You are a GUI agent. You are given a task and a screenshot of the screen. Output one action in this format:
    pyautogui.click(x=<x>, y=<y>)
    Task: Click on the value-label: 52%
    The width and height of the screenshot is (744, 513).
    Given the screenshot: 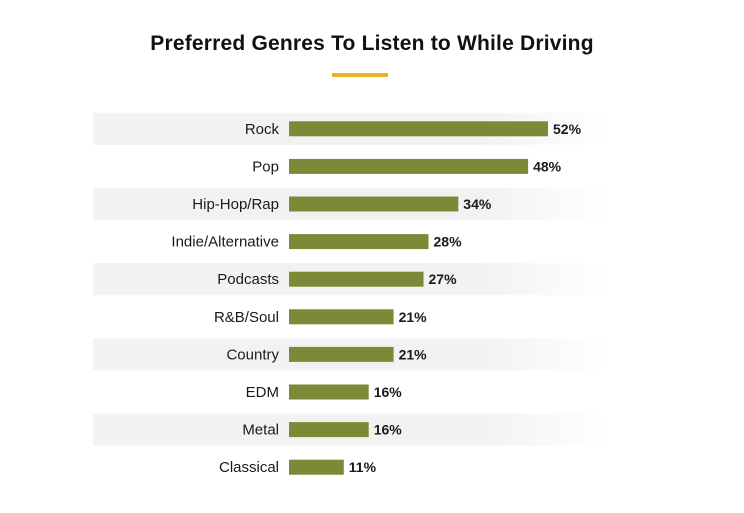 What is the action you would take?
    pyautogui.click(x=567, y=129)
    